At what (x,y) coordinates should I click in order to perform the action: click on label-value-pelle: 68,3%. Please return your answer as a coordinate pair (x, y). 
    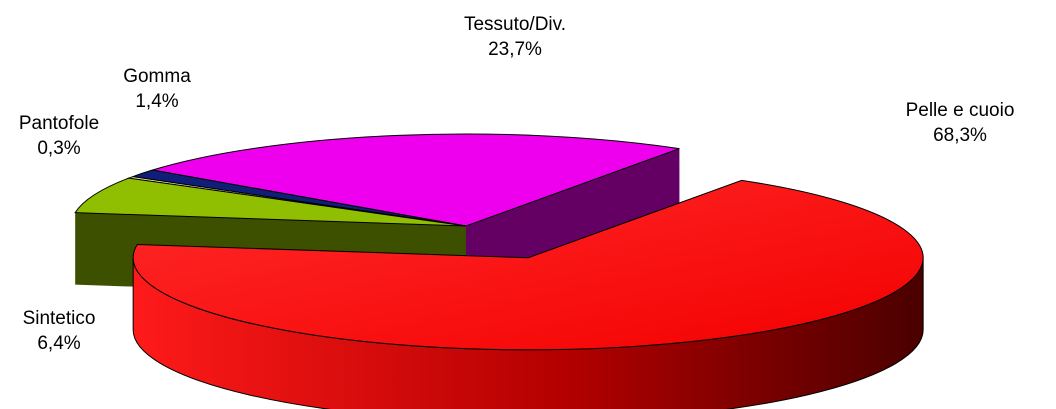
    Looking at the image, I should click on (960, 135).